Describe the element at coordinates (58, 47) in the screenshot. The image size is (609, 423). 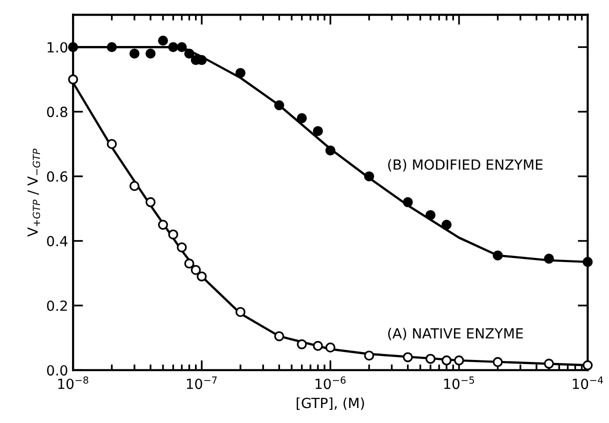
I see `y-tick-label: 1.0` at that location.